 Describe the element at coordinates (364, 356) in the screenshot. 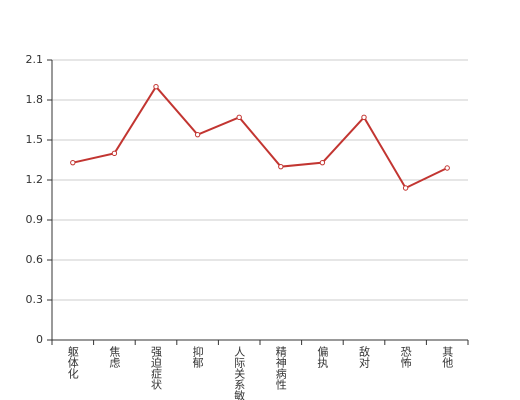

I see `x-tick-label: 敌对` at that location.